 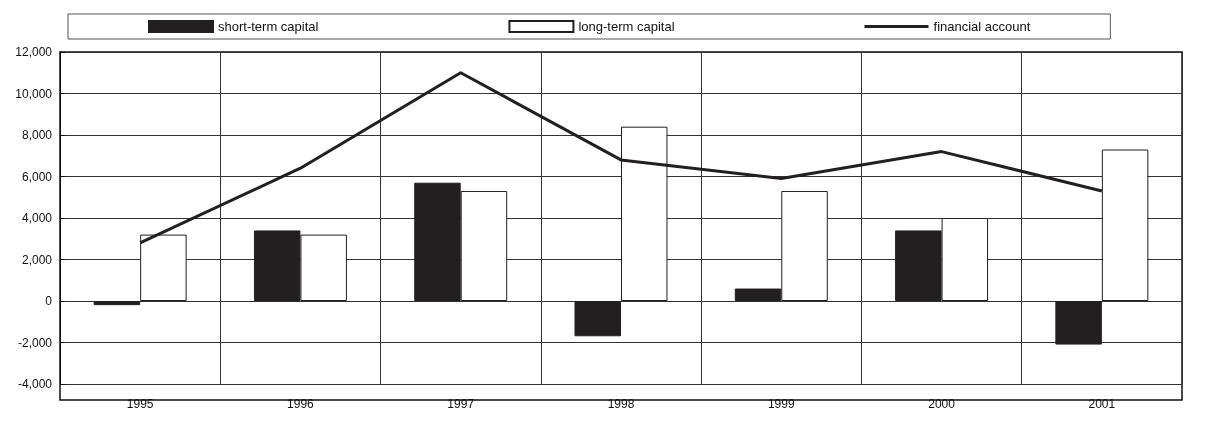 What do you see at coordinates (34, 93) in the screenshot?
I see `y-tick-label: 10,000` at bounding box center [34, 93].